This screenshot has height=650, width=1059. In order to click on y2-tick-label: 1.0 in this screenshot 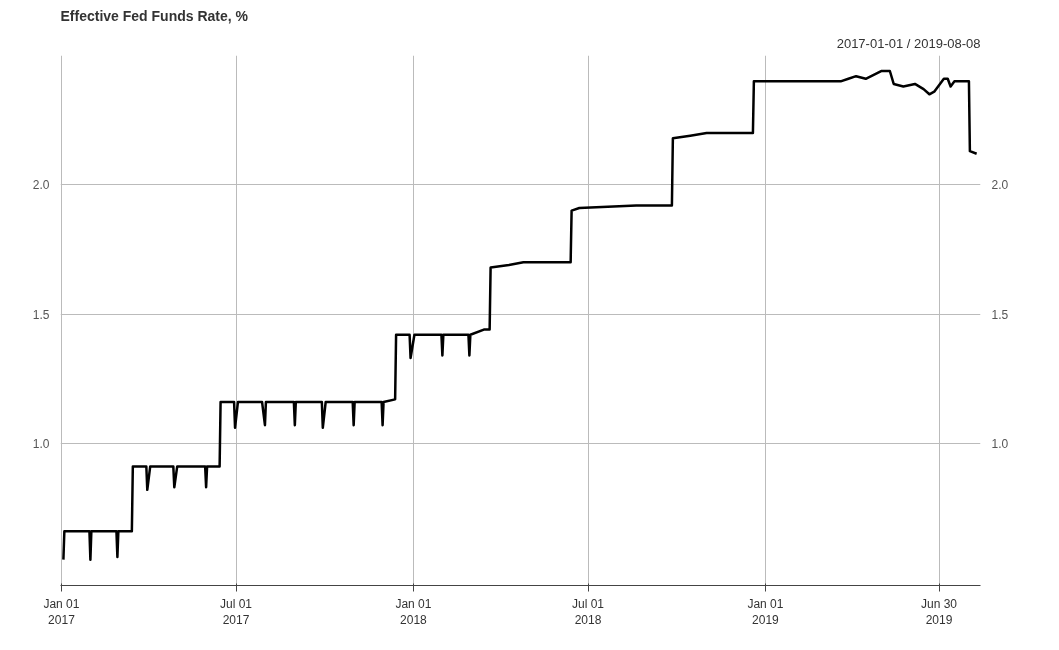, I will do `click(1000, 443)`.